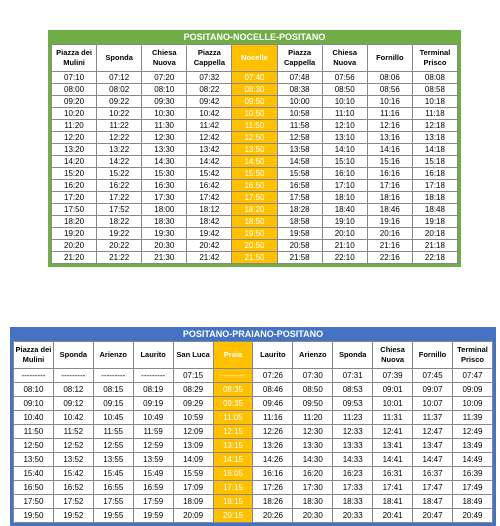 Image resolution: width=500 pixels, height=526 pixels. Describe the element at coordinates (254, 125) in the screenshot. I see `time-cell: 11:50` at that location.